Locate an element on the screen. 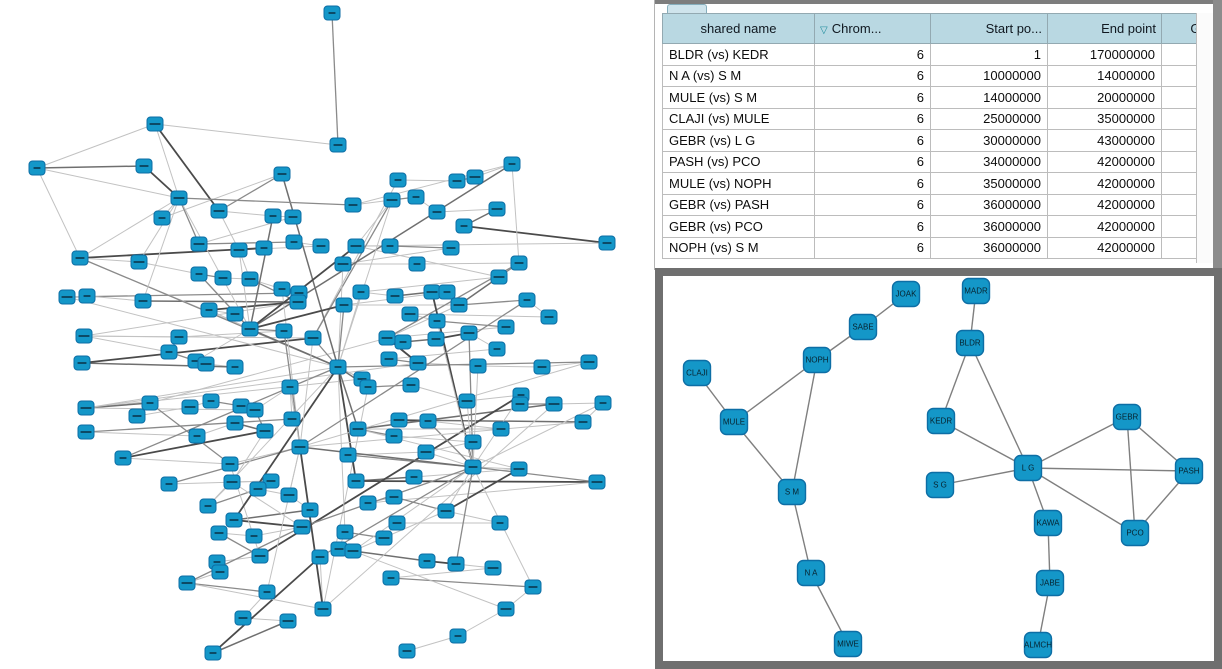 The height and width of the screenshot is (669, 1222). network-edge-bldr-l-g is located at coordinates (999, 405).